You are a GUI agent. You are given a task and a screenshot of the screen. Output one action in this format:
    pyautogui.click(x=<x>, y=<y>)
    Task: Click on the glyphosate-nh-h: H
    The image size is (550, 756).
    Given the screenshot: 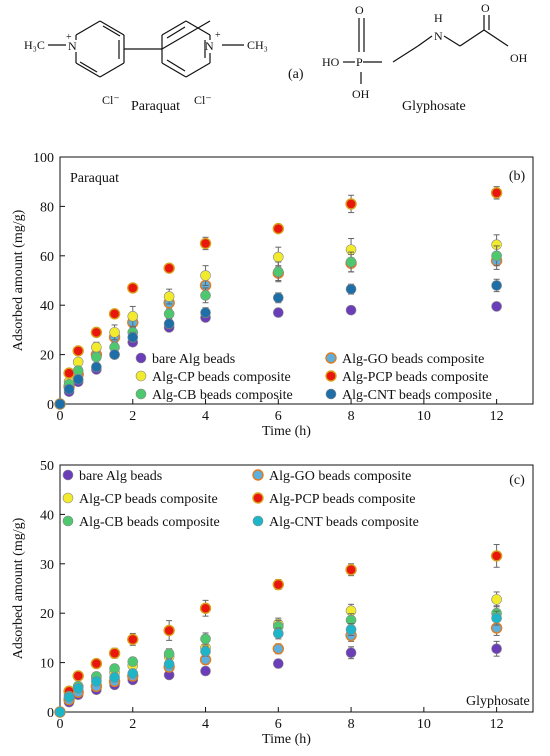 What is the action you would take?
    pyautogui.click(x=438, y=18)
    